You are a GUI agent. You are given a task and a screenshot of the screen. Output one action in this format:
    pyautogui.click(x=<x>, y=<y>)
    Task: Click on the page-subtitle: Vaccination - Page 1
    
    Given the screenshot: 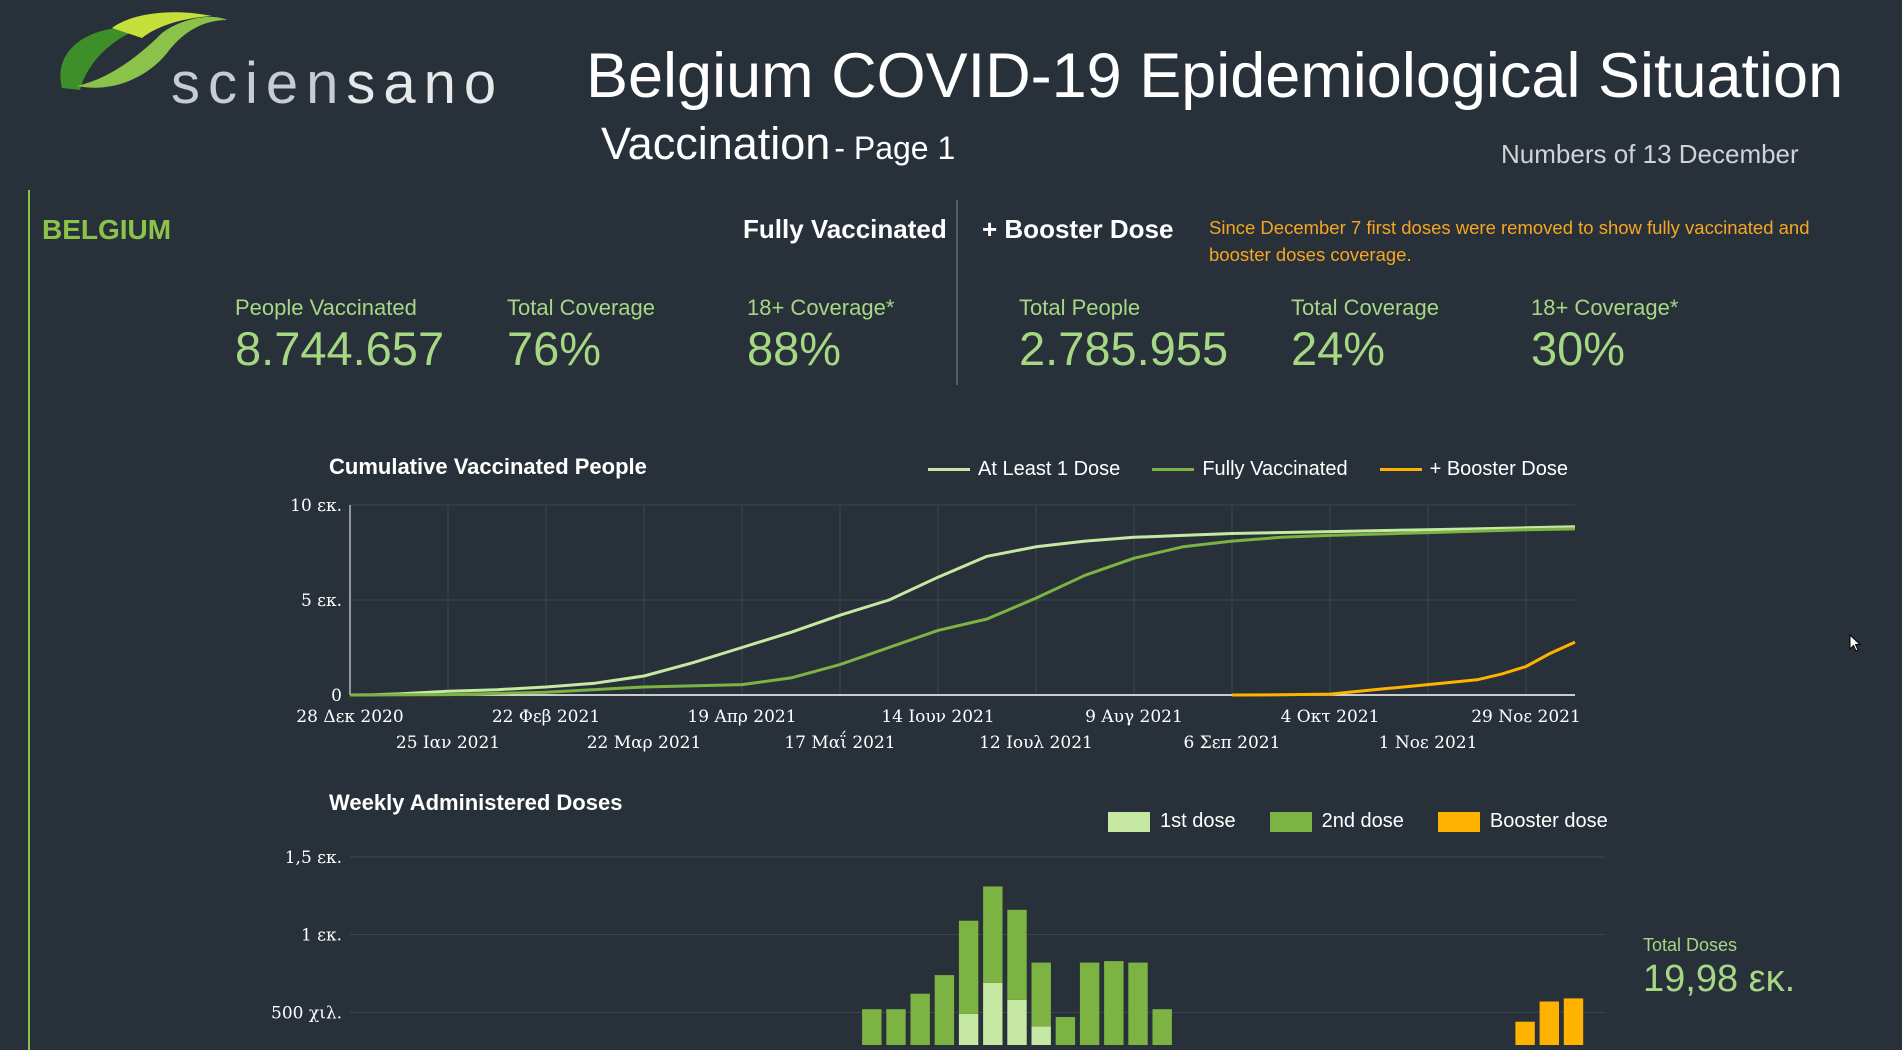 What is the action you would take?
    pyautogui.click(x=778, y=144)
    